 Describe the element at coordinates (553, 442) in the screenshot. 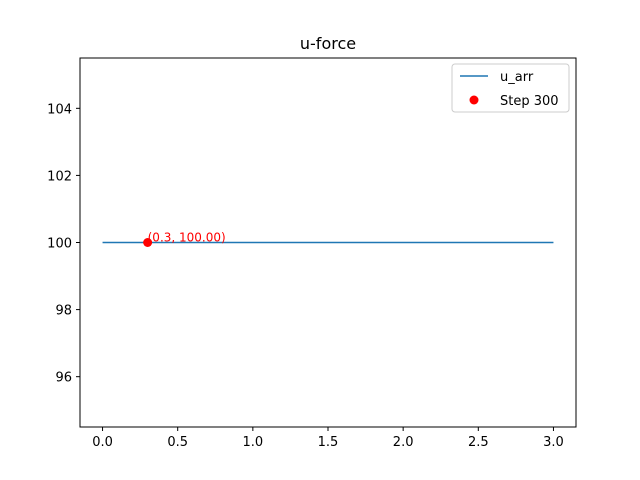

I see `x-tick-label: 3.0` at that location.